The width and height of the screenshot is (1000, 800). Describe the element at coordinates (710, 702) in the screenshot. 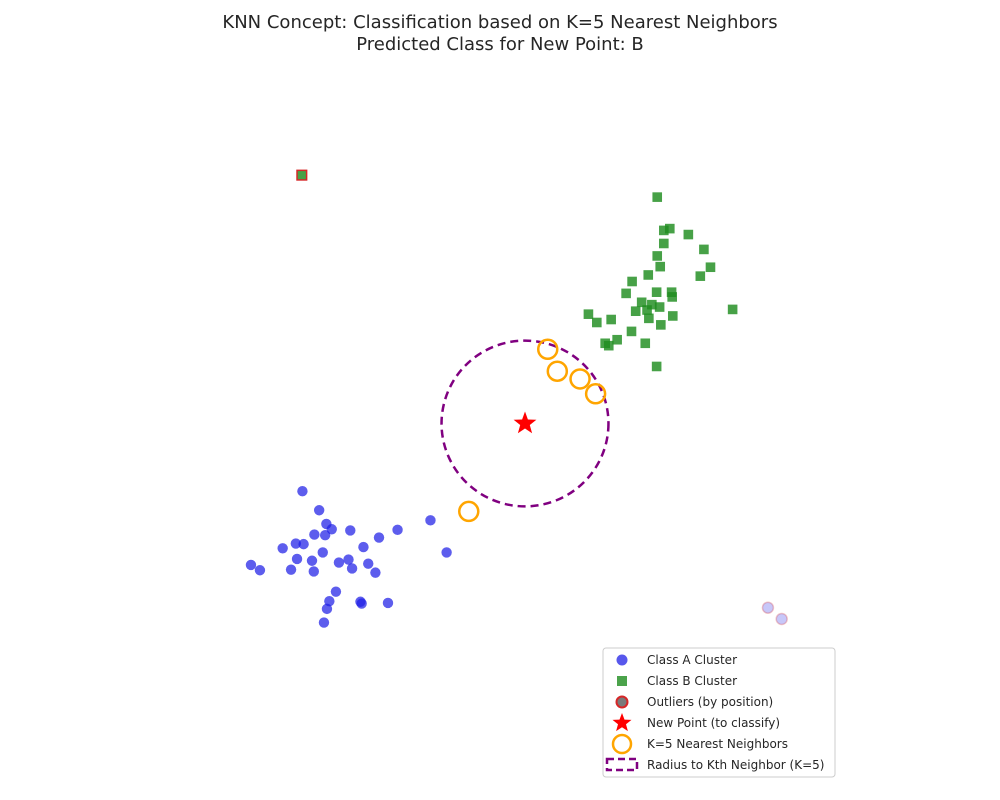

I see `legend-label-outliers: Outliers (by position)` at that location.